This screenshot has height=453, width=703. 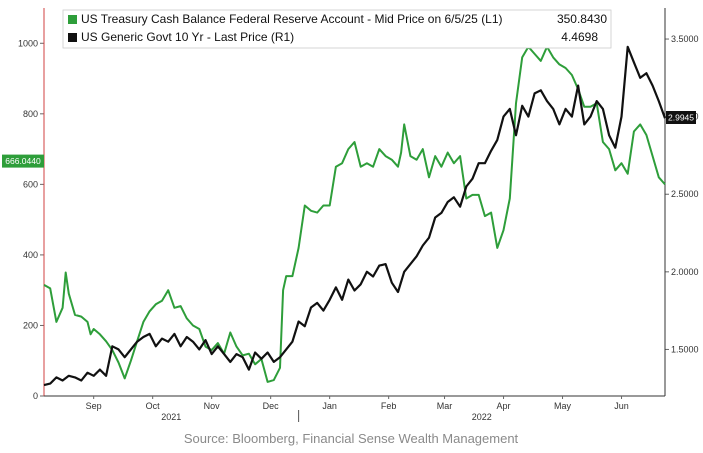 What do you see at coordinates (357, 409) in the screenshot?
I see `x-axis-labels: Sep Oct Nov Dec Jan Feb Mar Apr May Jun 2021 2022` at bounding box center [357, 409].